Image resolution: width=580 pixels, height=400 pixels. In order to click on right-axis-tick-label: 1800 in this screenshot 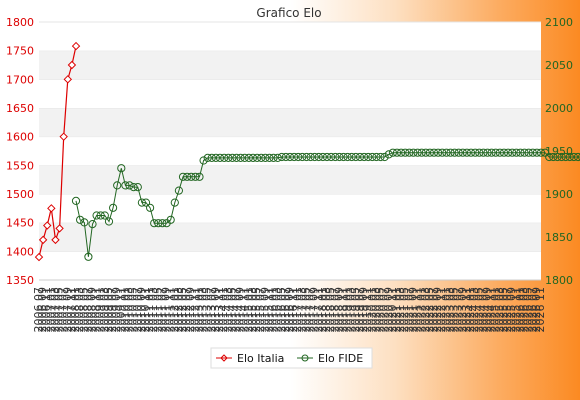, I will do `click(559, 280)`.